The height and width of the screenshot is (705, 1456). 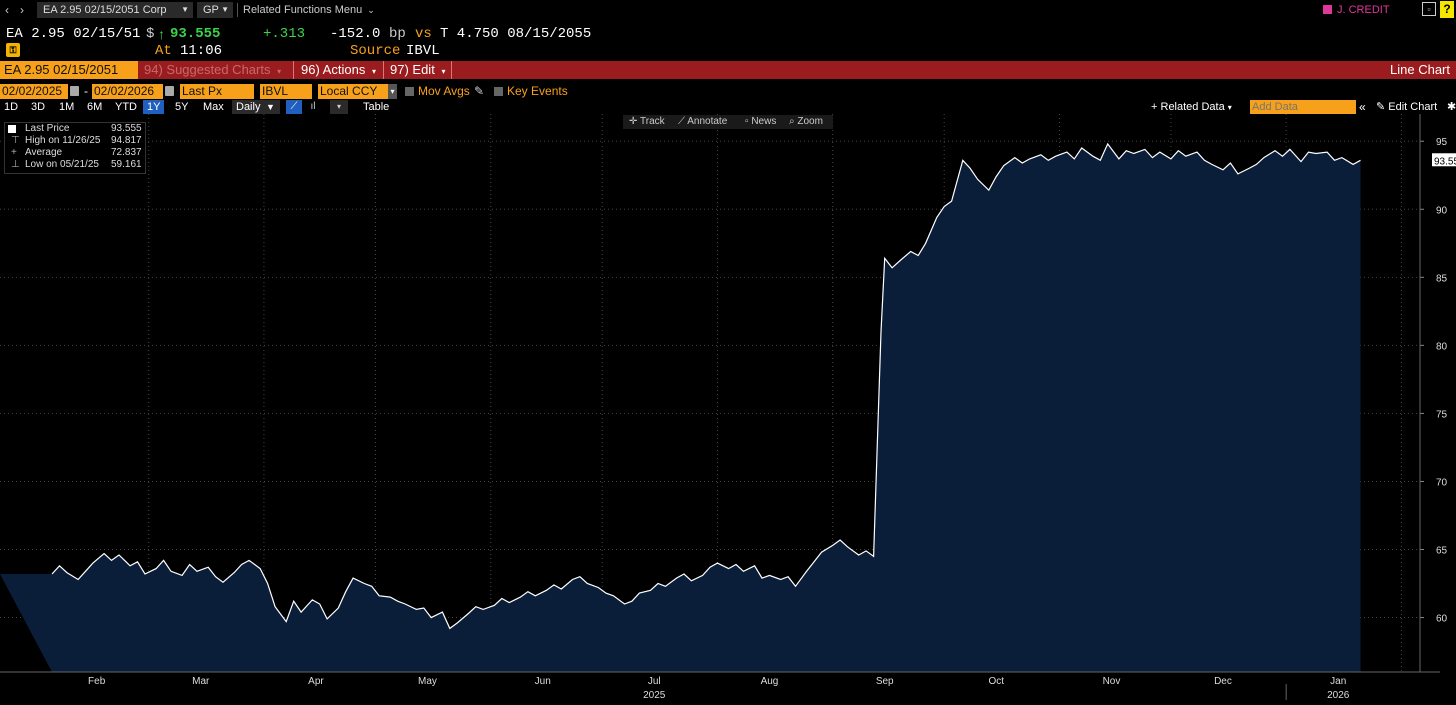 What do you see at coordinates (22, 10) in the screenshot?
I see `forward-arrow-icon: ›` at bounding box center [22, 10].